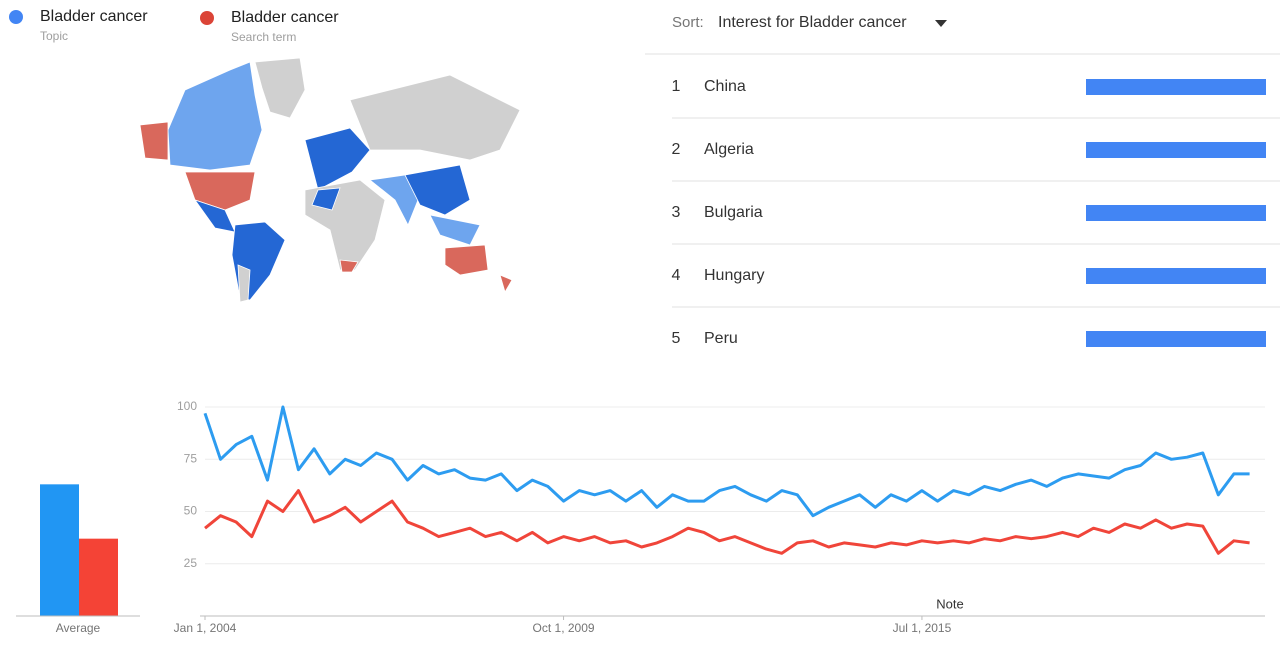 This screenshot has height=648, width=1280. I want to click on y-tick-label: 50, so click(191, 511).